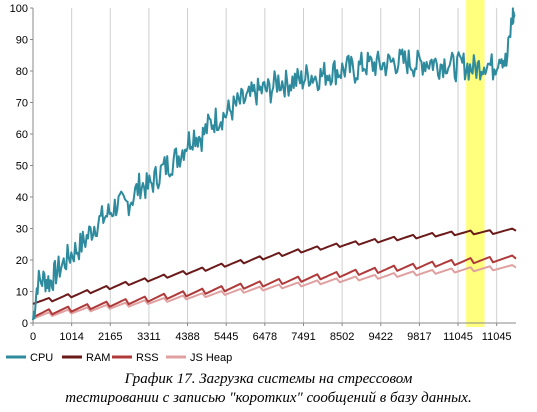  I want to click on legend: CPU RAM RSS JS Heap, so click(119, 358).